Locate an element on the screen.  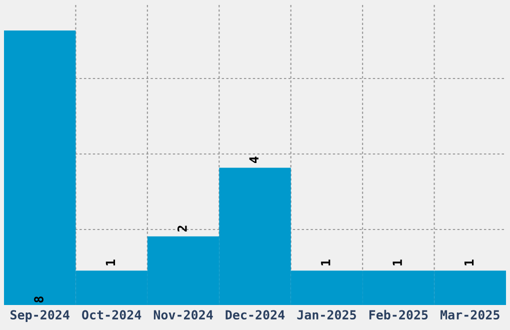
data-label: 8 is located at coordinates (39, 299).